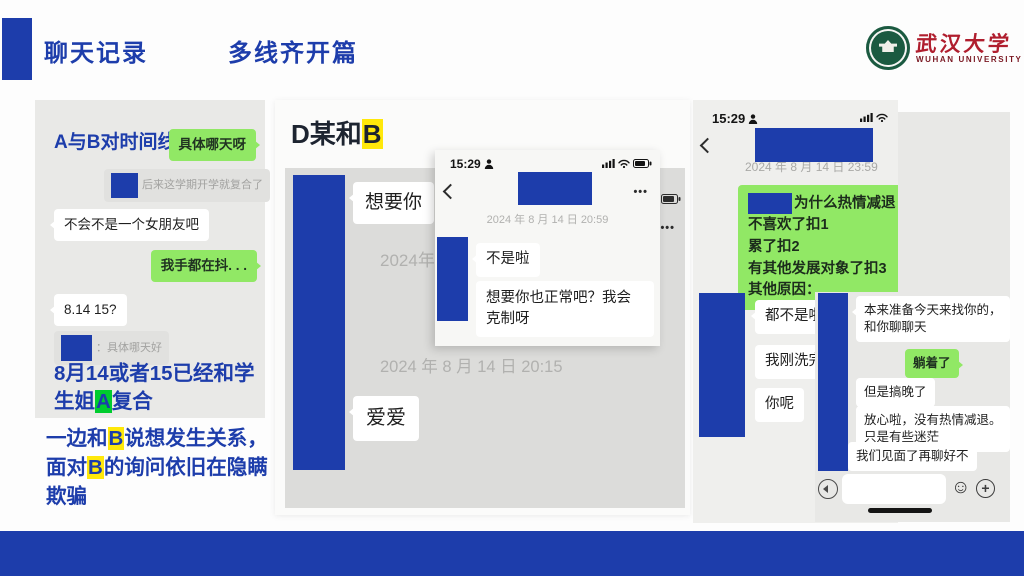  Describe the element at coordinates (985, 488) in the screenshot. I see `plus-icon: +` at that location.